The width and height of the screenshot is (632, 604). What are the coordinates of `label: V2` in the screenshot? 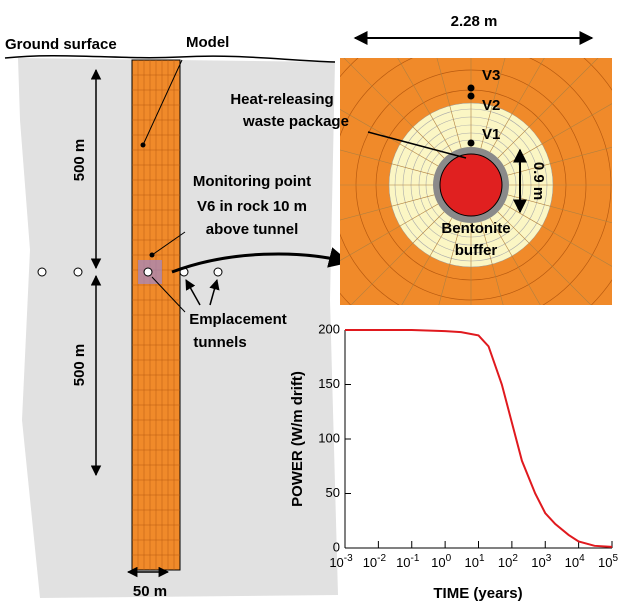 It's located at (491, 105).